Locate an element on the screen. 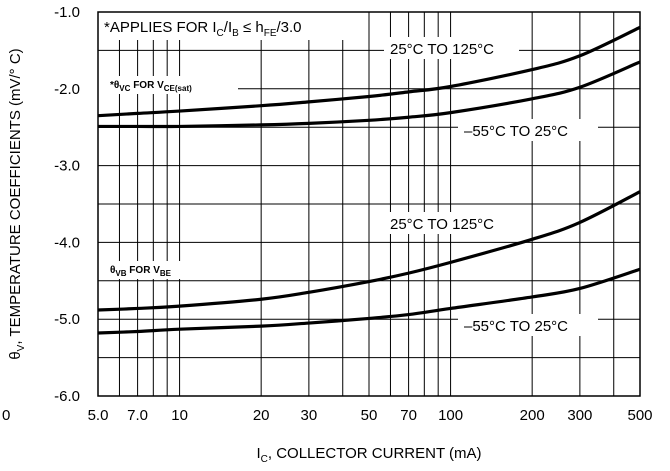 The width and height of the screenshot is (670, 471). x-tick-labels: 5.0 7.0 10 20 30 50 70 100 200 300 500 is located at coordinates (370, 415).